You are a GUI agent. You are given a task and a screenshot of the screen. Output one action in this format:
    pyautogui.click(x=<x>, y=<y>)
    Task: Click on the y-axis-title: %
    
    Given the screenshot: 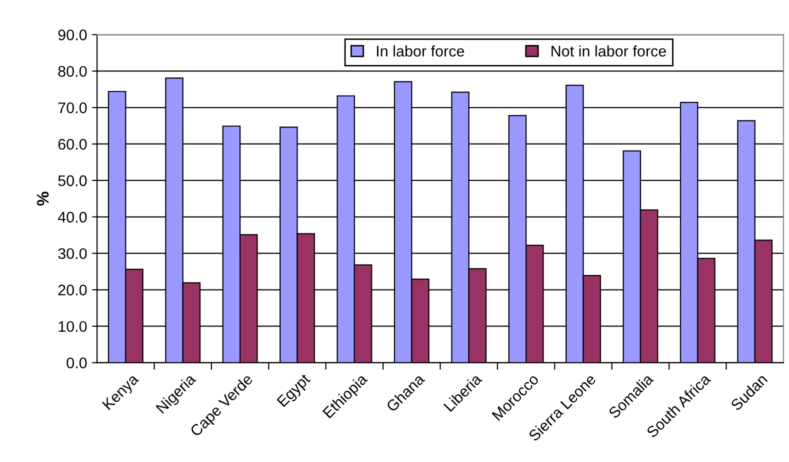 What is the action you would take?
    pyautogui.click(x=42, y=199)
    